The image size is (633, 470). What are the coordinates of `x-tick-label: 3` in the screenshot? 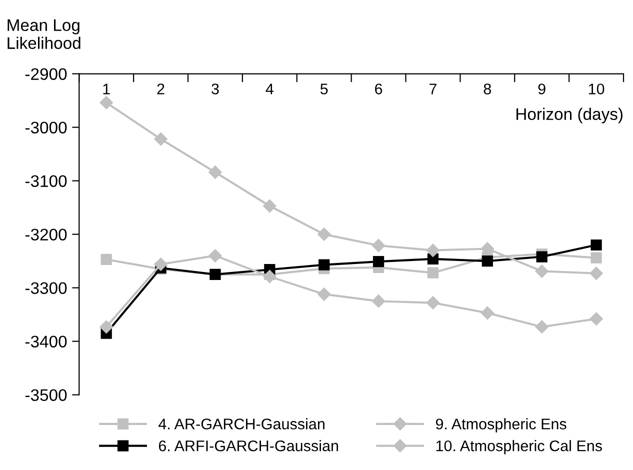 It's located at (215, 89).